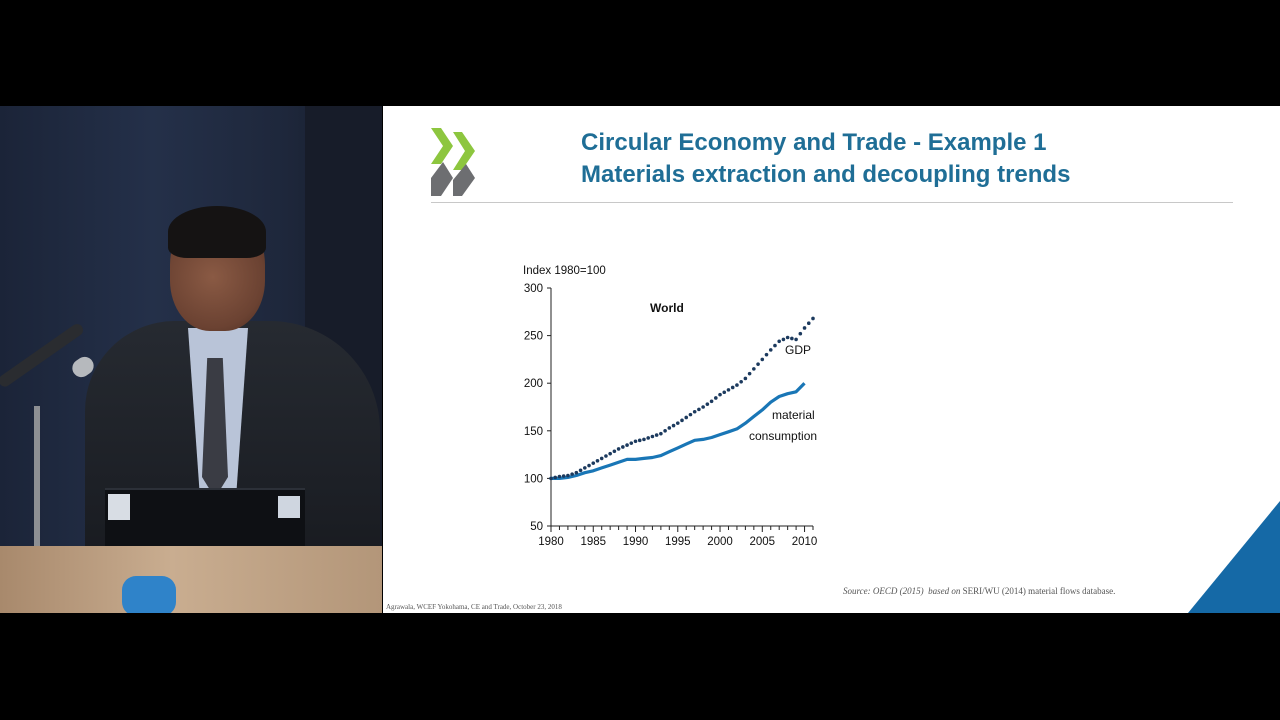 The width and height of the screenshot is (1280, 720). Describe the element at coordinates (442, 146) in the screenshot. I see `logo-chevron-green-left` at that location.